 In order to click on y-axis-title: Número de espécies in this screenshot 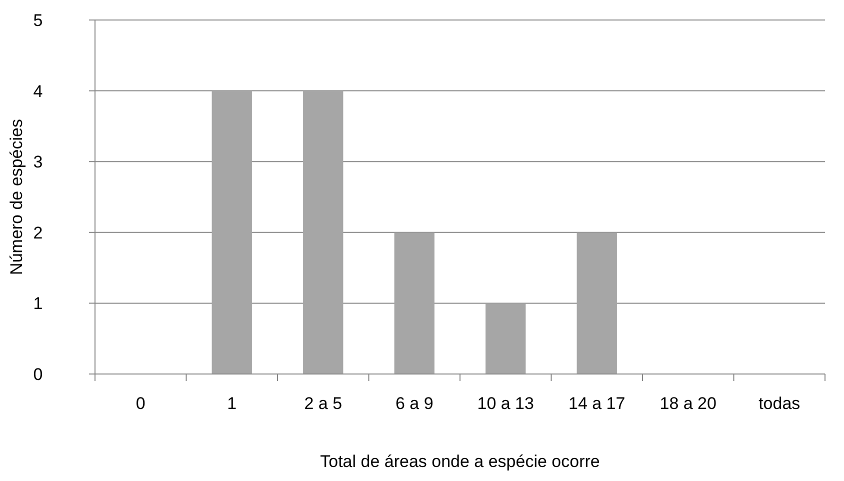, I will do `click(16, 197)`.